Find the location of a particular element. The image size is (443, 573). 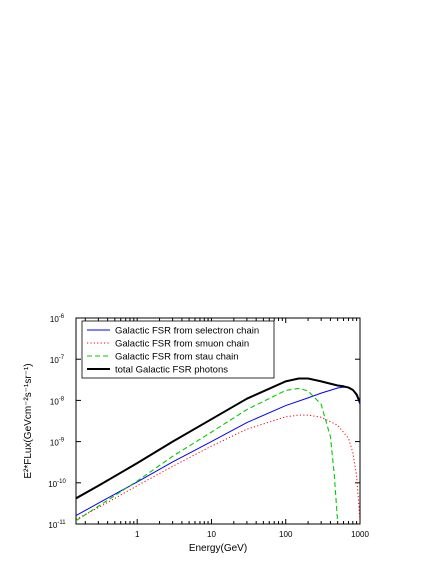

y-axis-title: E²*FLux(GeVcm⁻²s⁻¹sr⁻¹) is located at coordinates (28, 420).